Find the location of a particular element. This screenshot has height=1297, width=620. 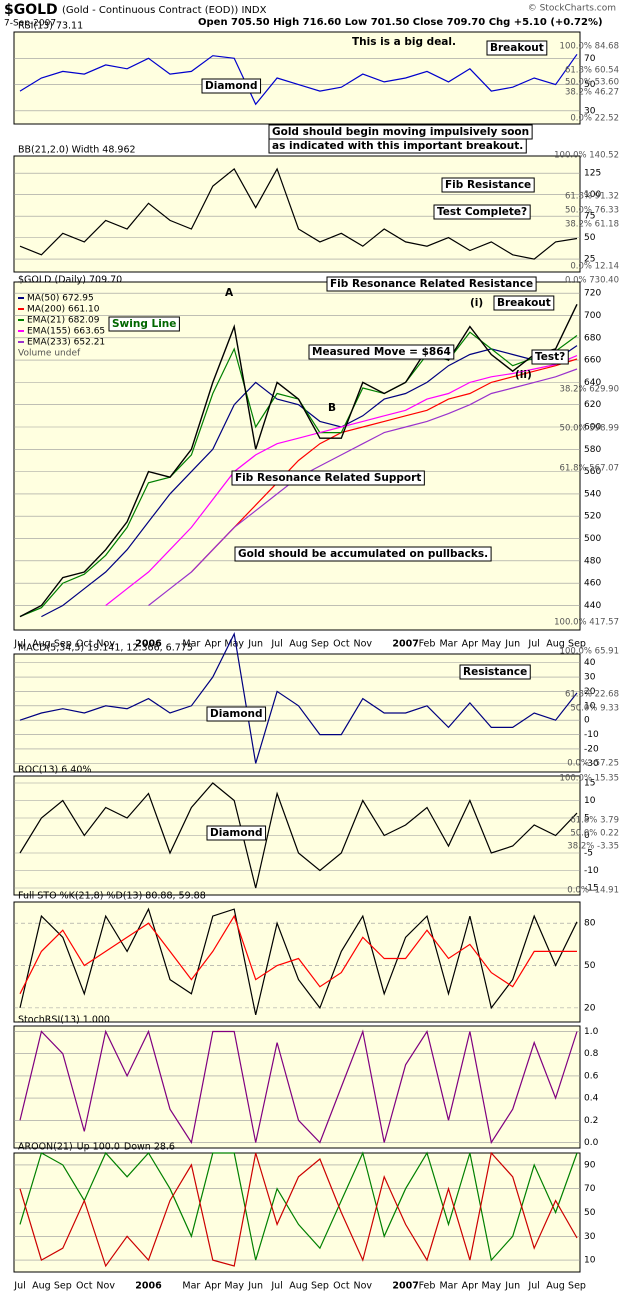

y-tick-label: 0.4 is located at coordinates (591, 1099).